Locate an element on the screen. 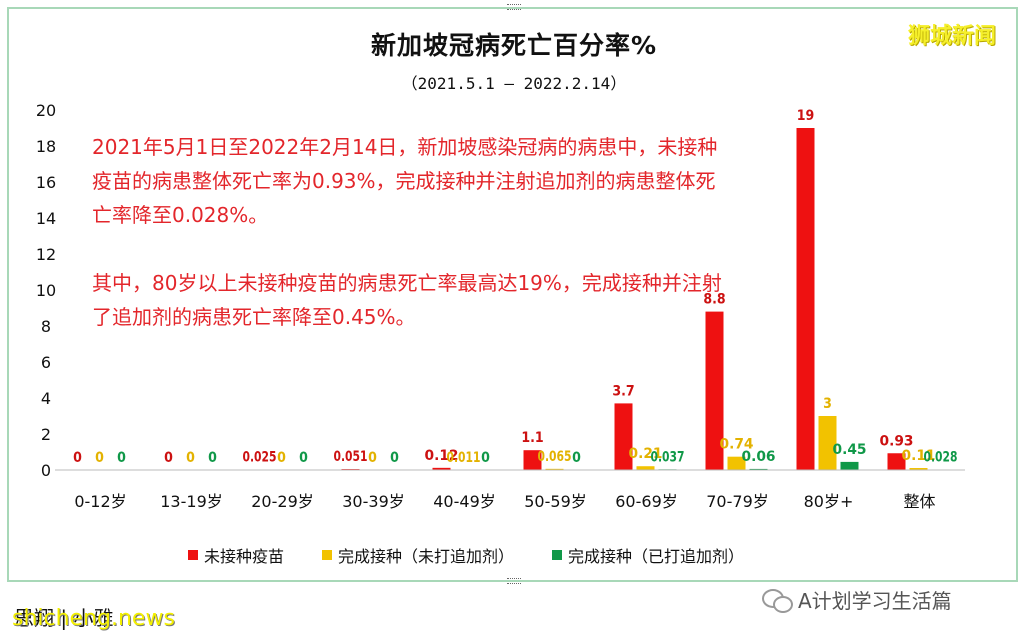 This screenshot has height=639, width=1028. legend-swatch-unvaccinated is located at coordinates (193, 555).